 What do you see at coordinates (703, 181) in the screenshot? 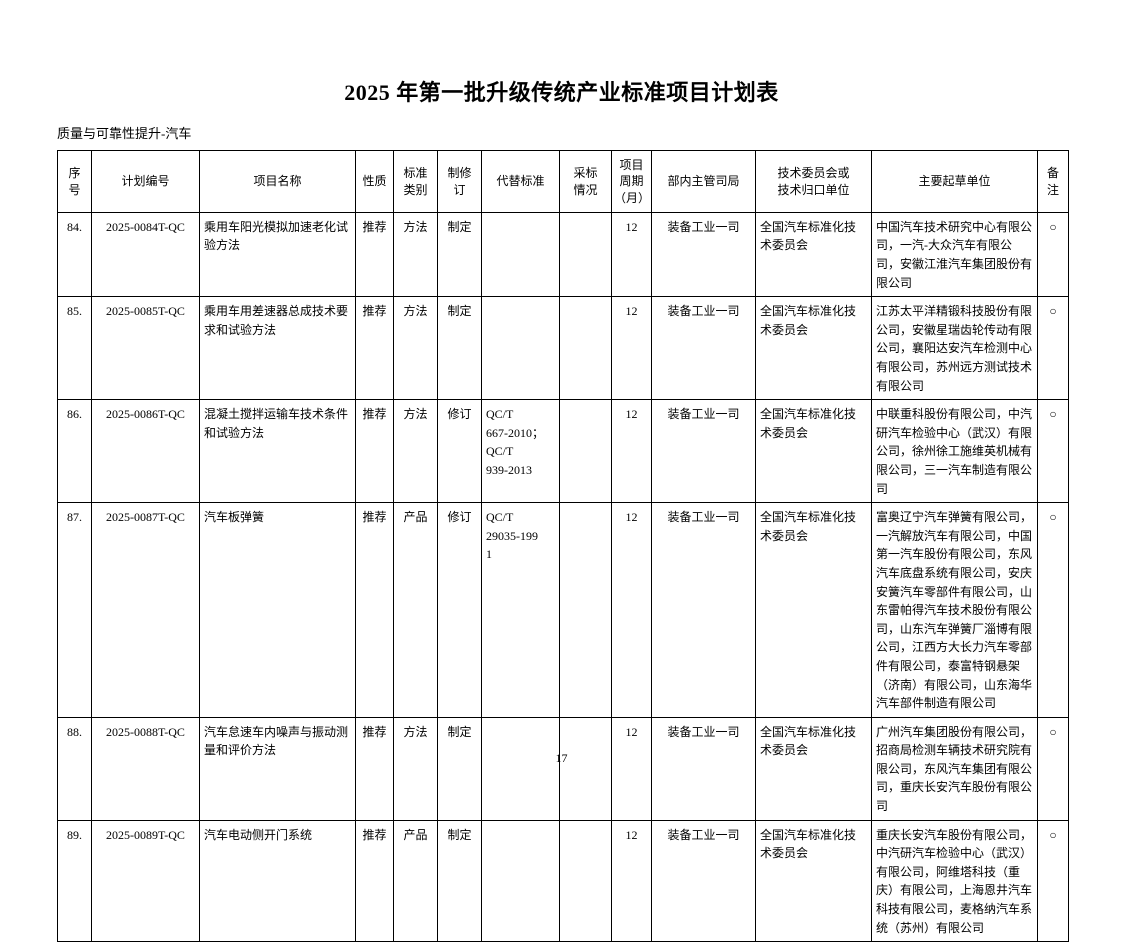
I see `header-dept: 部内主管司局` at bounding box center [703, 181].